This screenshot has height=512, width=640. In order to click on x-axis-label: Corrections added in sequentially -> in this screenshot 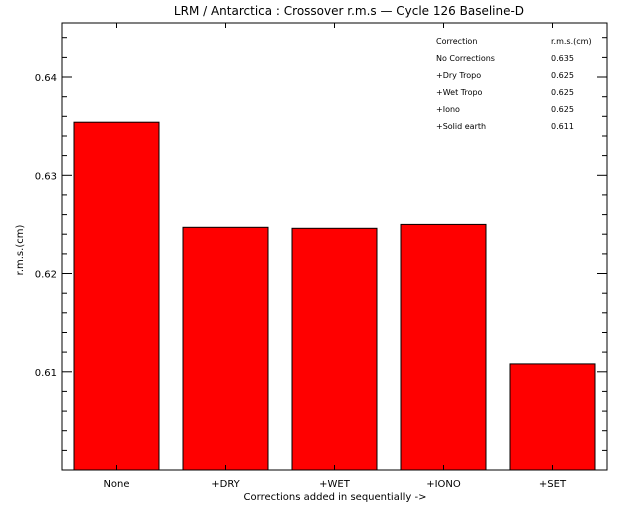, I will do `click(335, 497)`.